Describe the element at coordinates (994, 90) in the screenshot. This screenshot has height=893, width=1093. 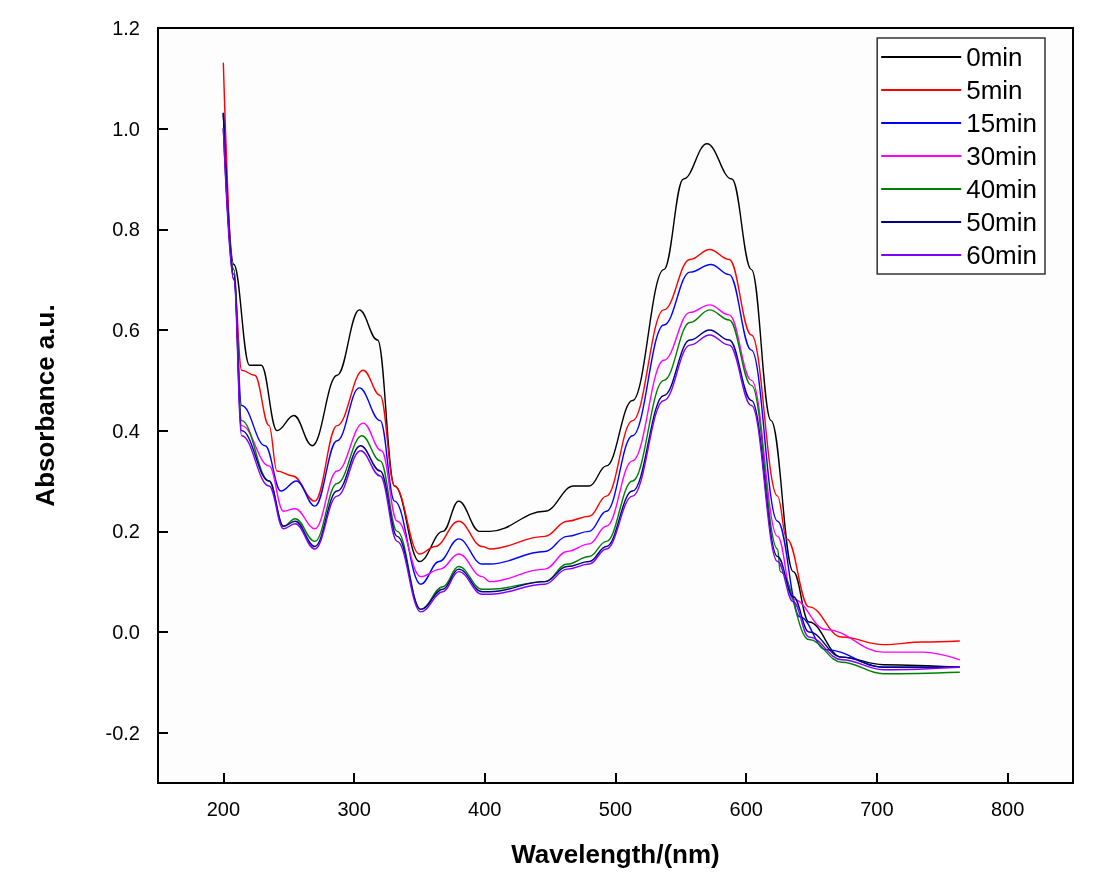
I see `legend-label: 5min` at that location.